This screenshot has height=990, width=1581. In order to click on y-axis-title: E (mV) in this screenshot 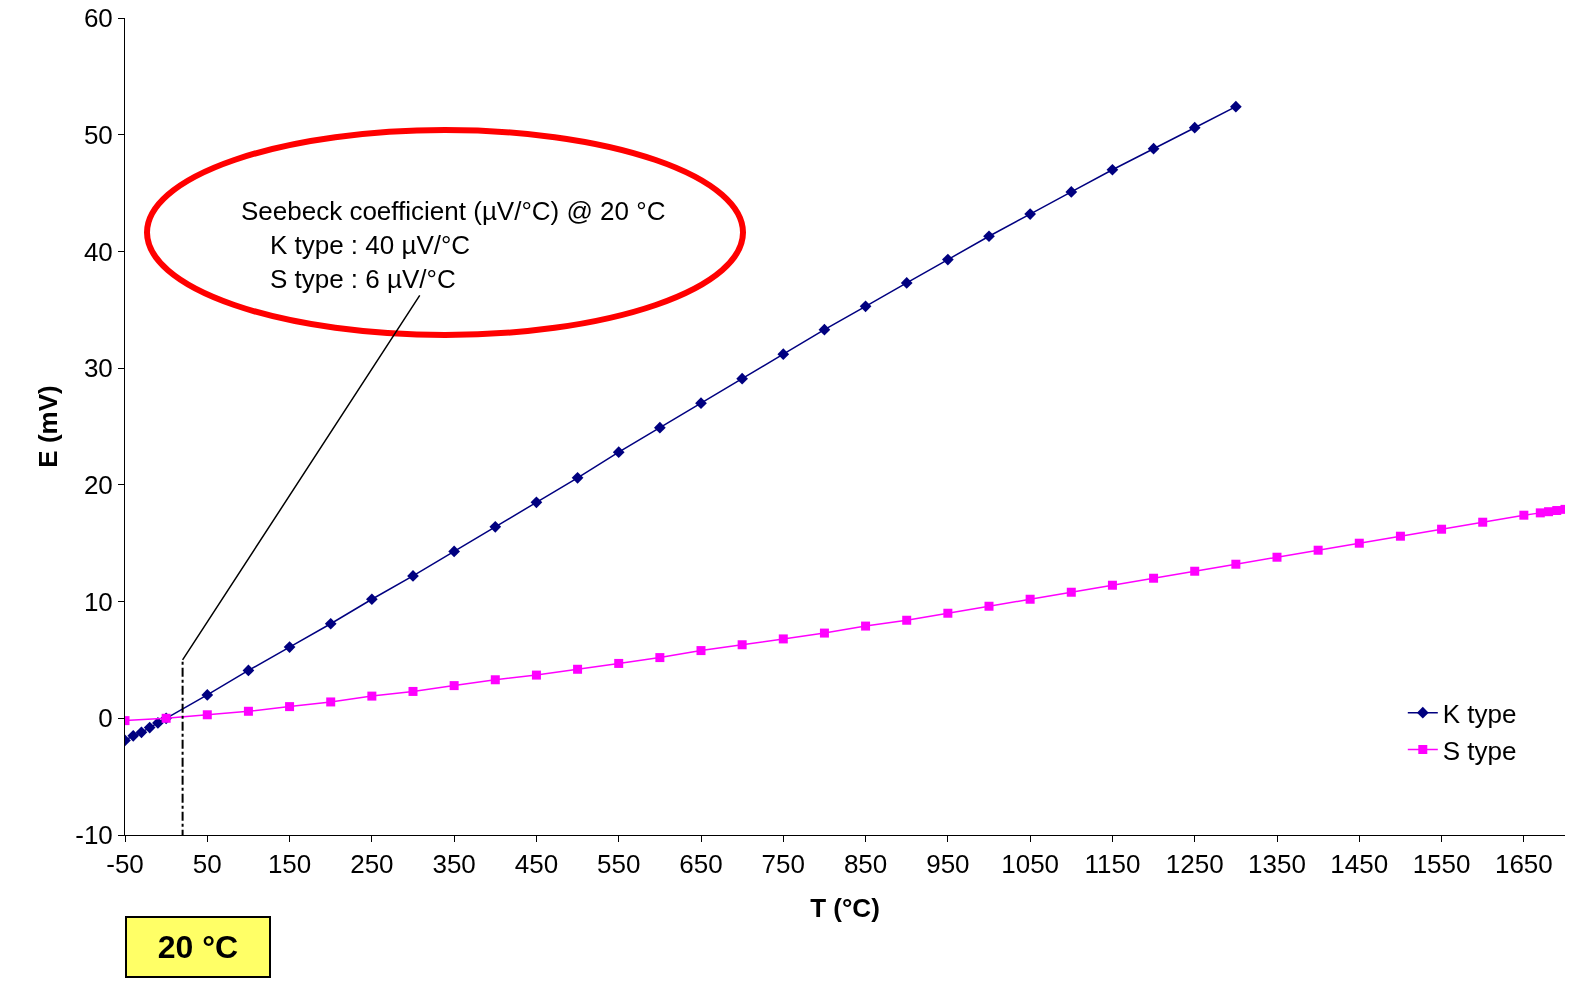, I will do `click(47, 426)`.